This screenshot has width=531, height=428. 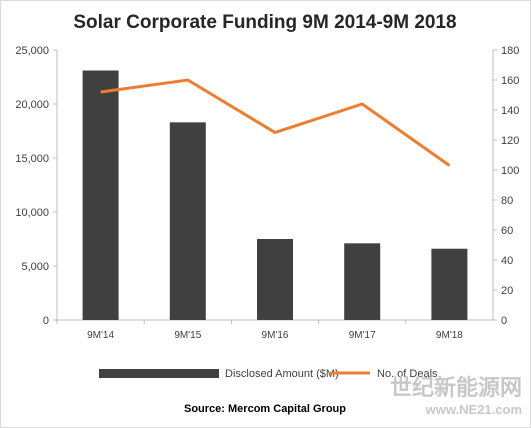 What do you see at coordinates (275, 335) in the screenshot?
I see `x-tick-label: 9M'16` at bounding box center [275, 335].